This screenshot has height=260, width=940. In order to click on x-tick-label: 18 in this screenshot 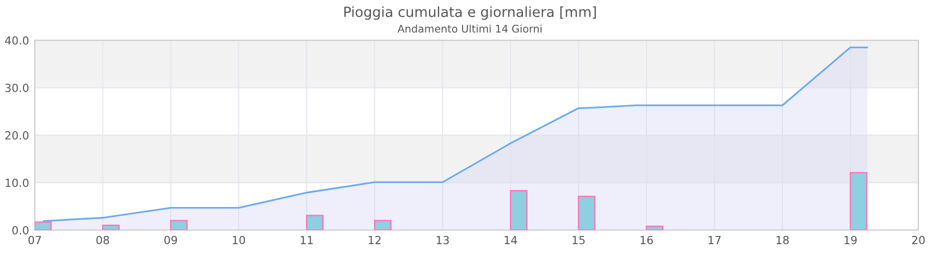, I will do `click(782, 240)`.